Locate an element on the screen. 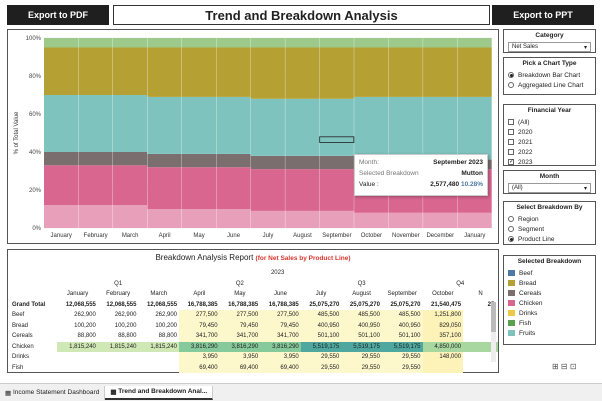  table-cell: 501,100 is located at coordinates (361, 336).